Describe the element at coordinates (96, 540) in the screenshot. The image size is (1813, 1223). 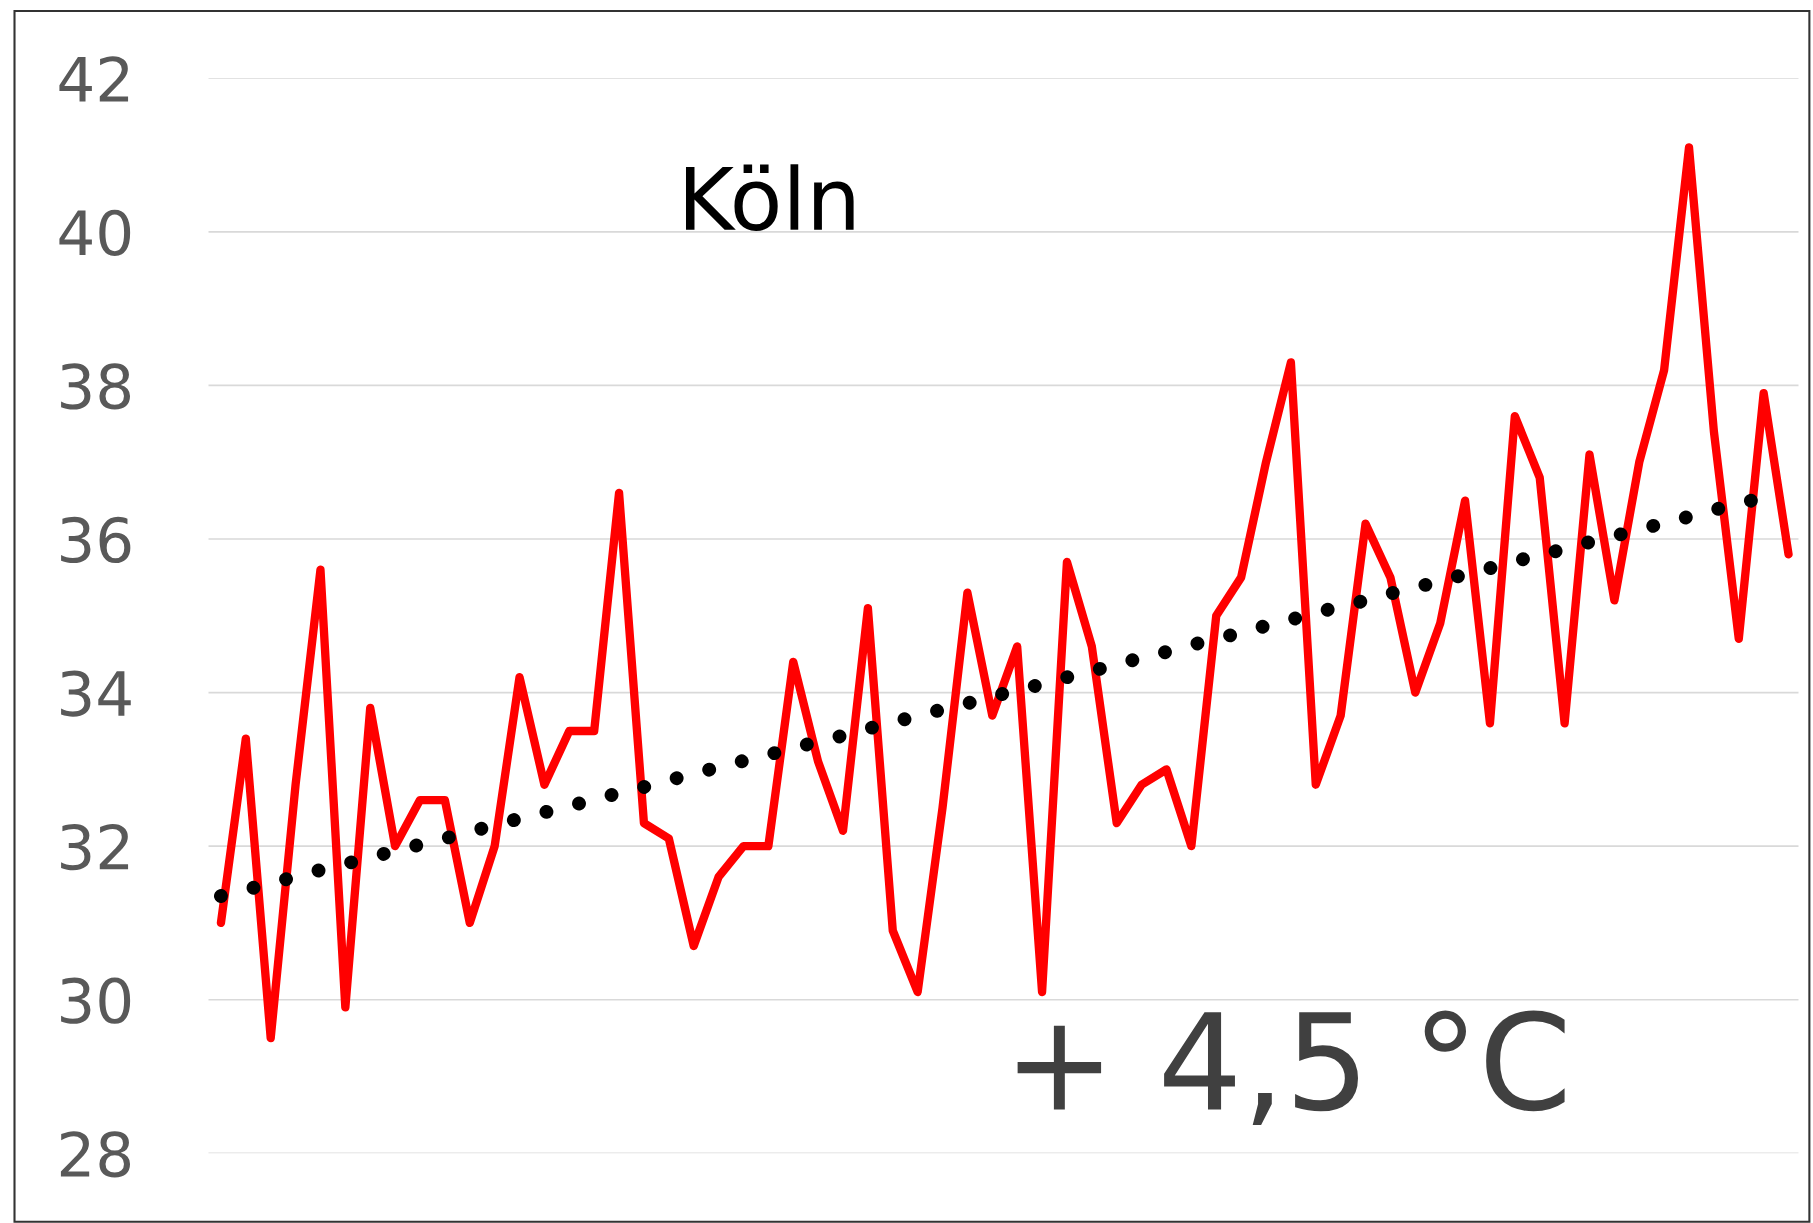
I see `y-tick-label: 36` at that location.